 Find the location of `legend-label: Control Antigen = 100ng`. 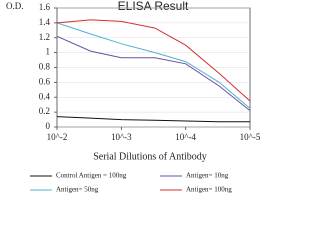

legend-label: Control Antigen = 100ng is located at coordinates (91, 176).